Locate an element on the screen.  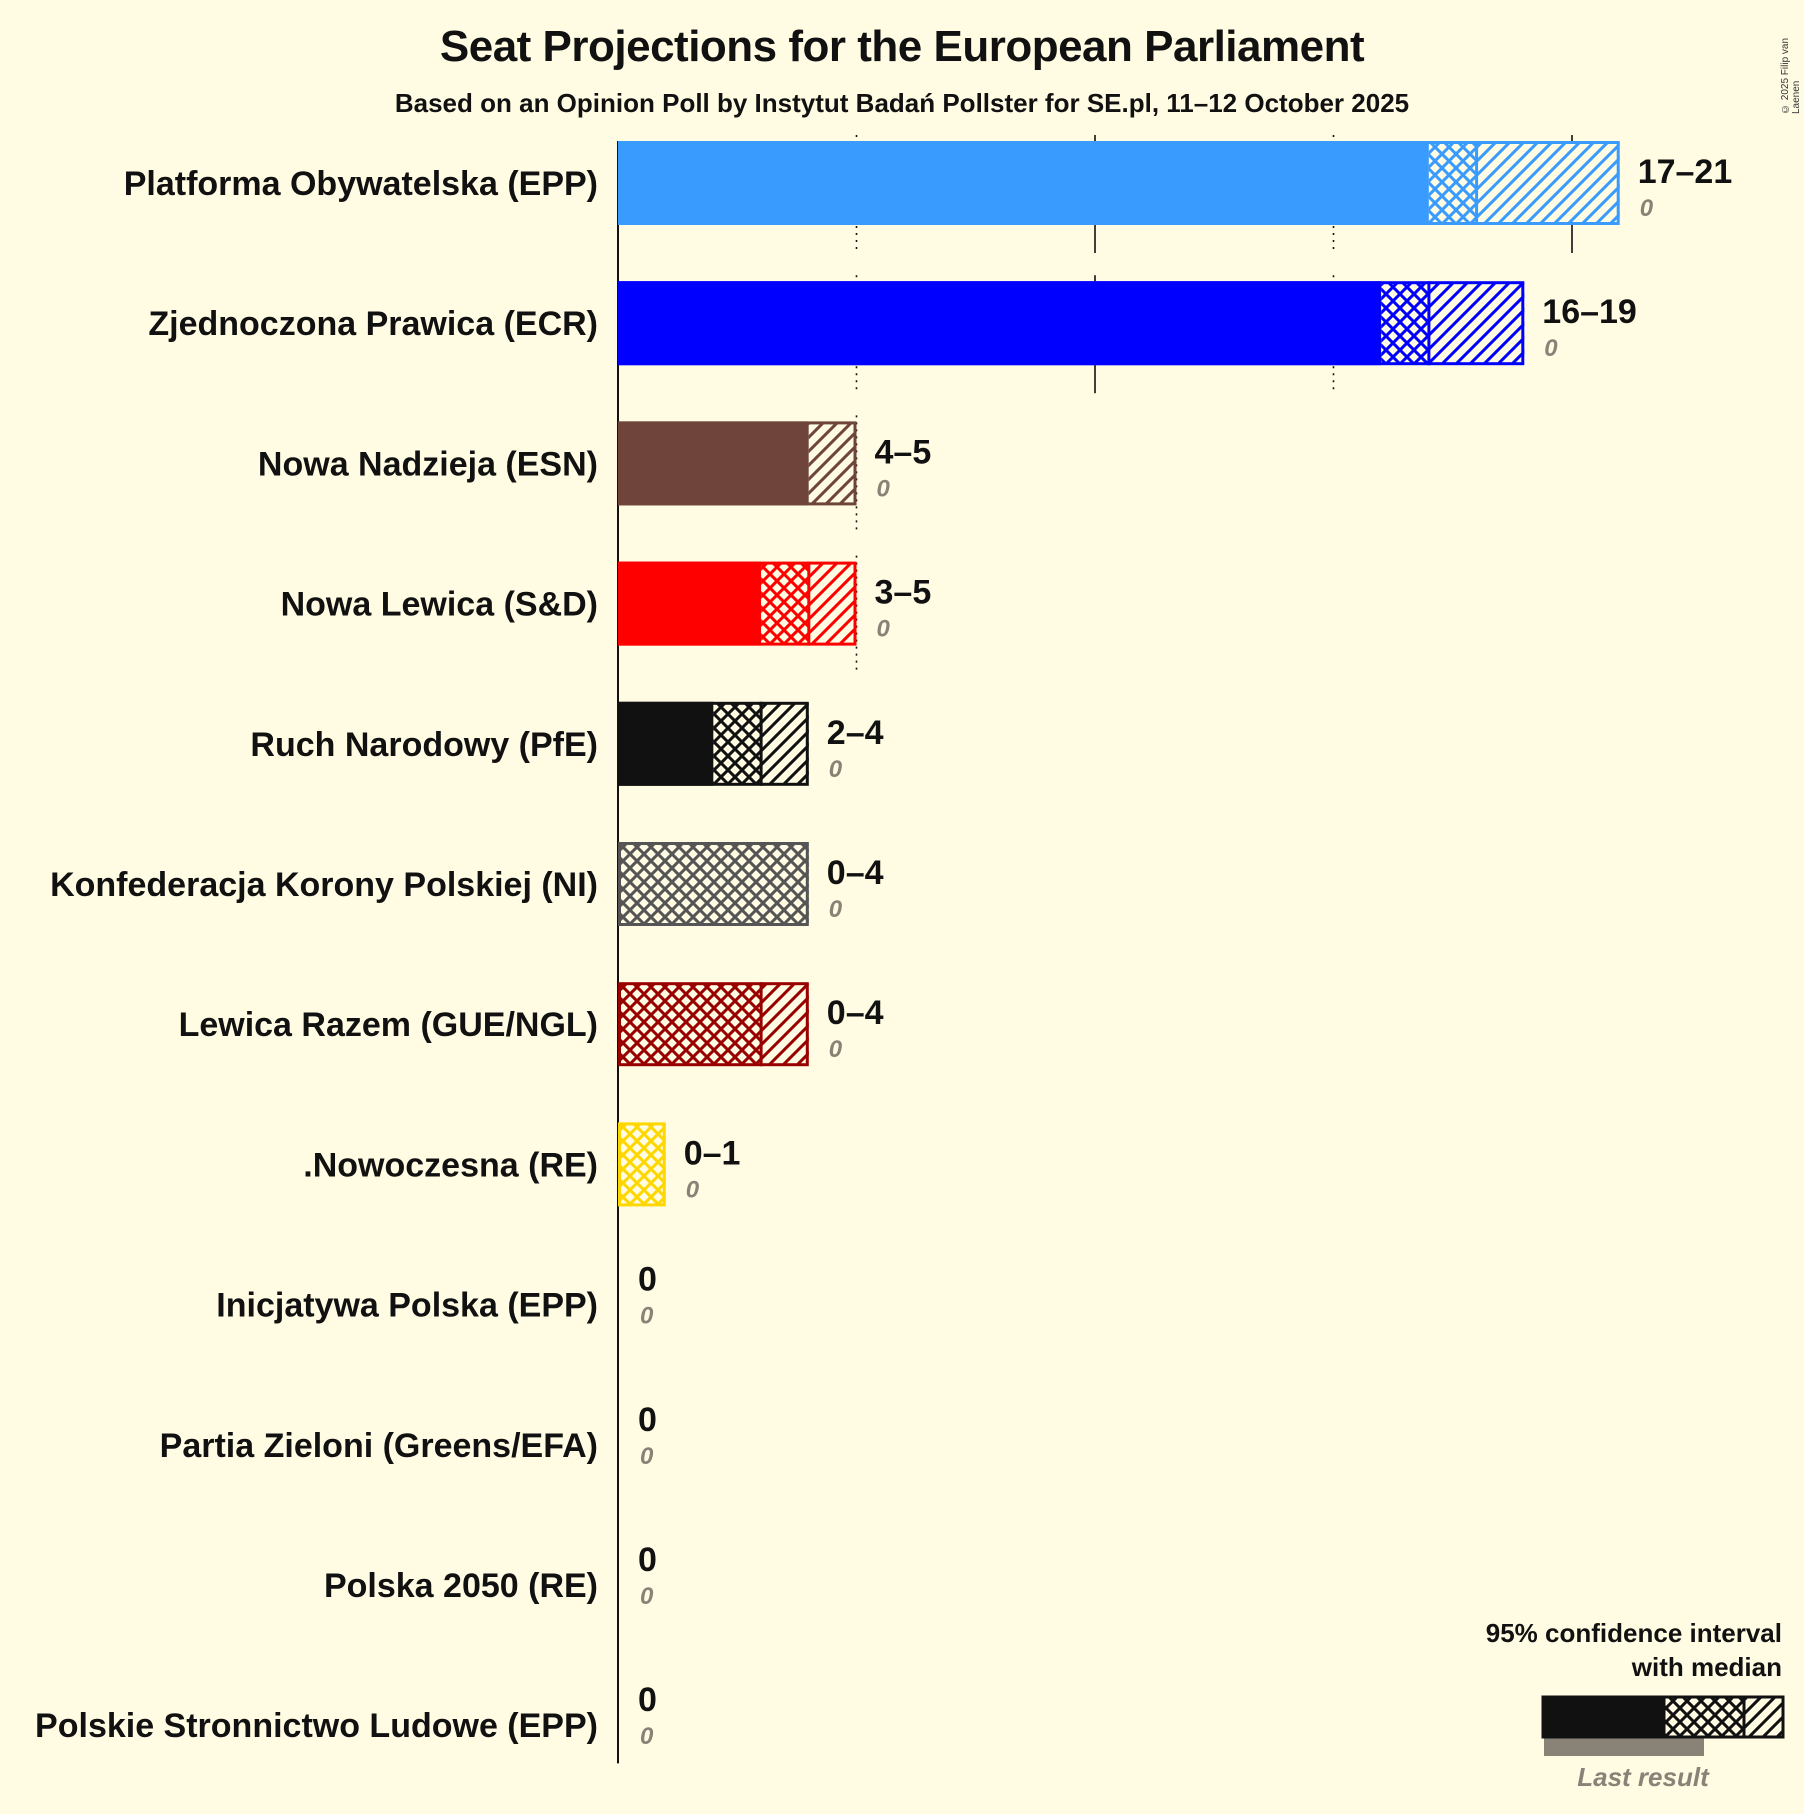
seat-range-label: 4–5 is located at coordinates (903, 452).